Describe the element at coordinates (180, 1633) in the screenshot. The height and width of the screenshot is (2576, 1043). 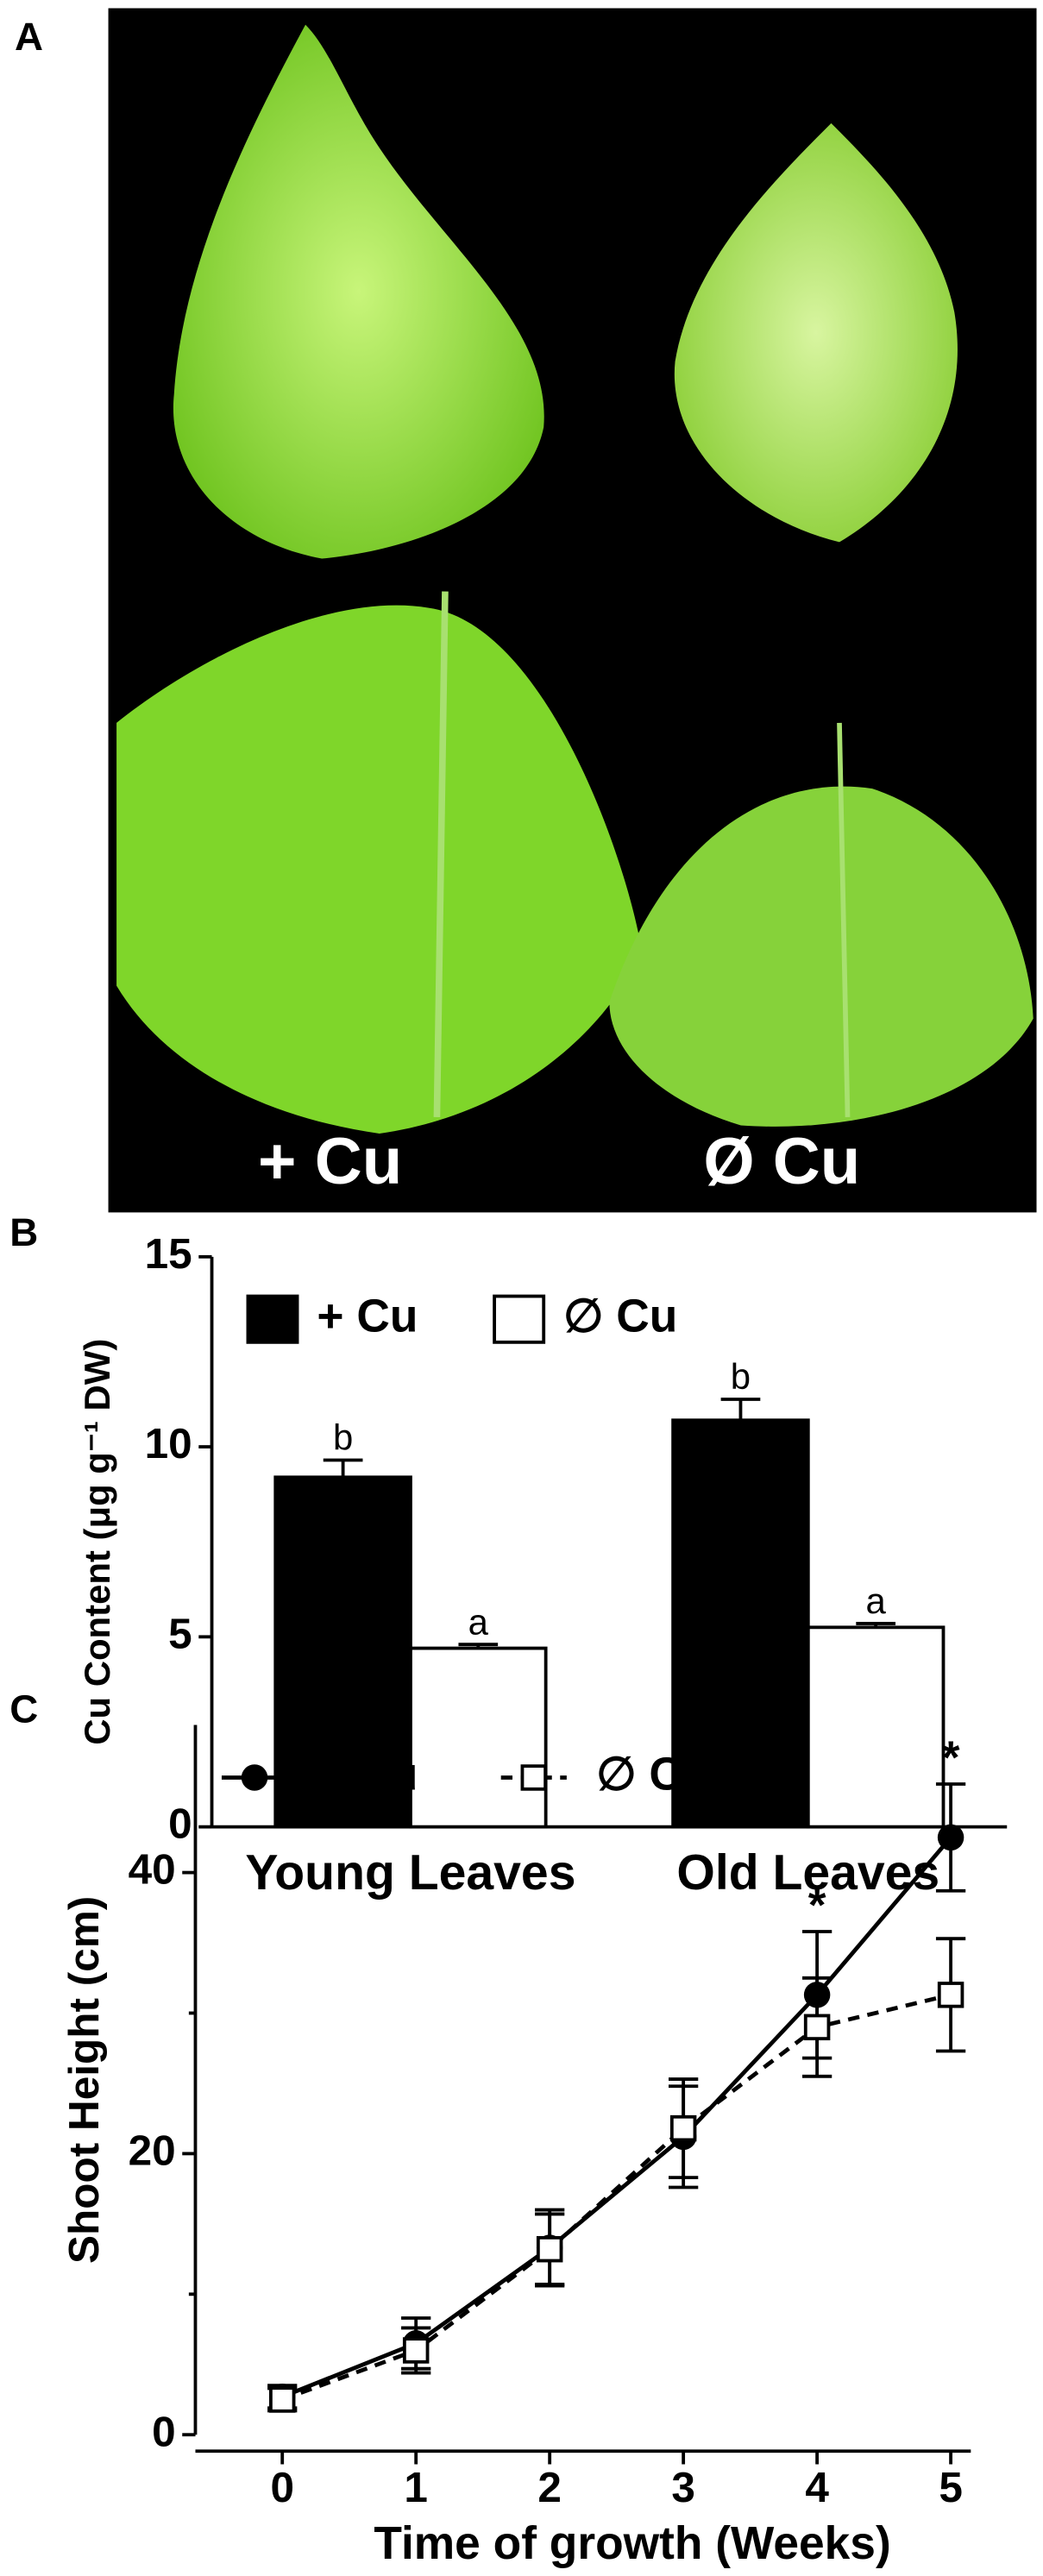
I see `y-tick-label: 5` at that location.